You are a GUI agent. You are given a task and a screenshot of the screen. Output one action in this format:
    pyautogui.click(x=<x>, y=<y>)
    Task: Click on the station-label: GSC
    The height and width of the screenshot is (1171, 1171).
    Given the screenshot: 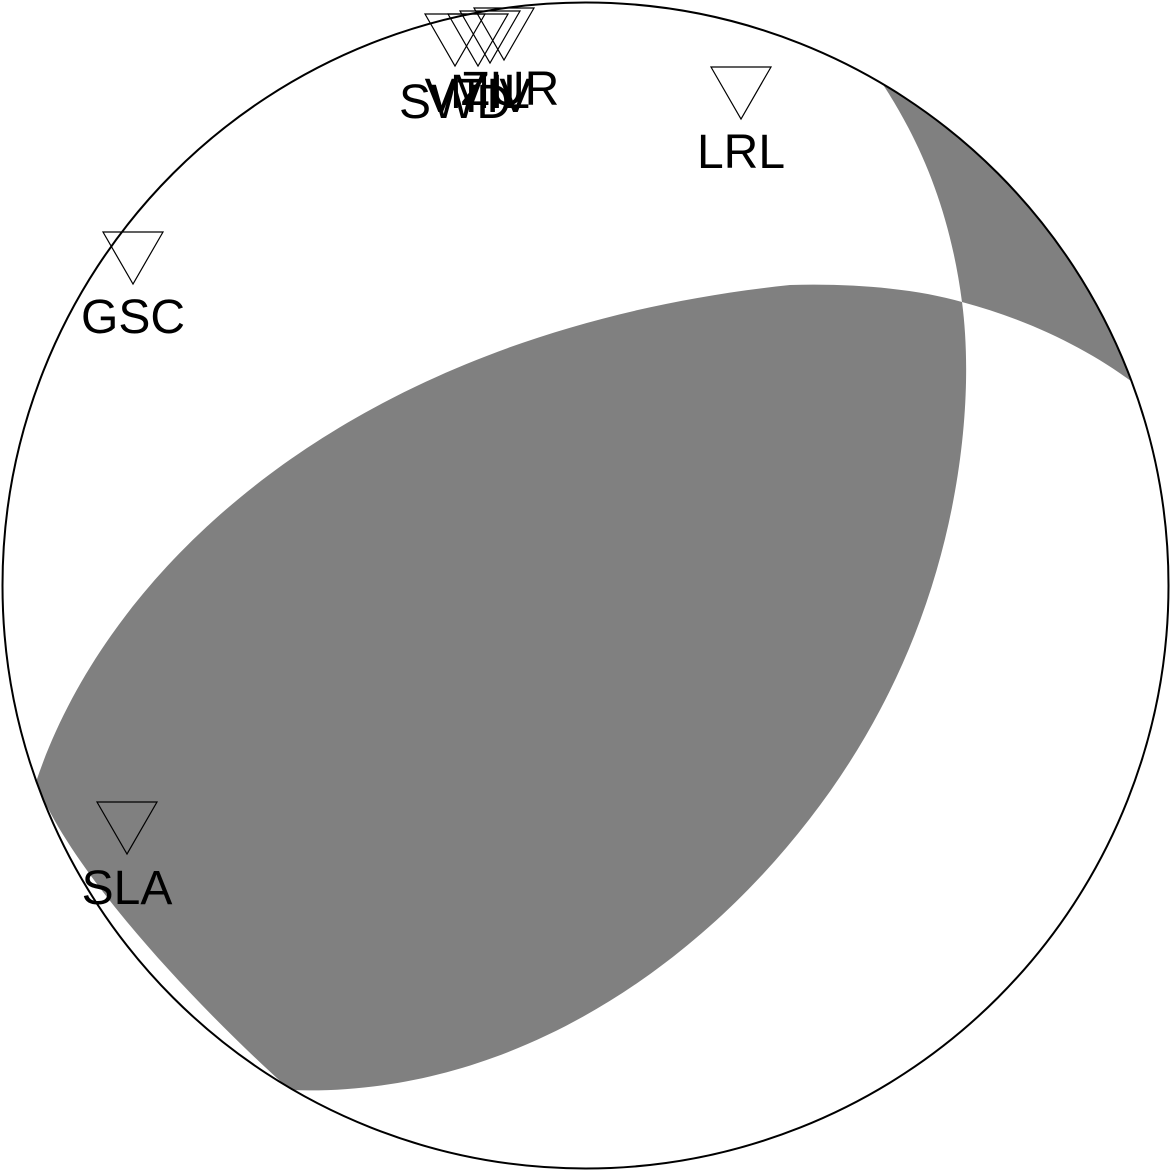 What is the action you would take?
    pyautogui.click(x=133, y=317)
    